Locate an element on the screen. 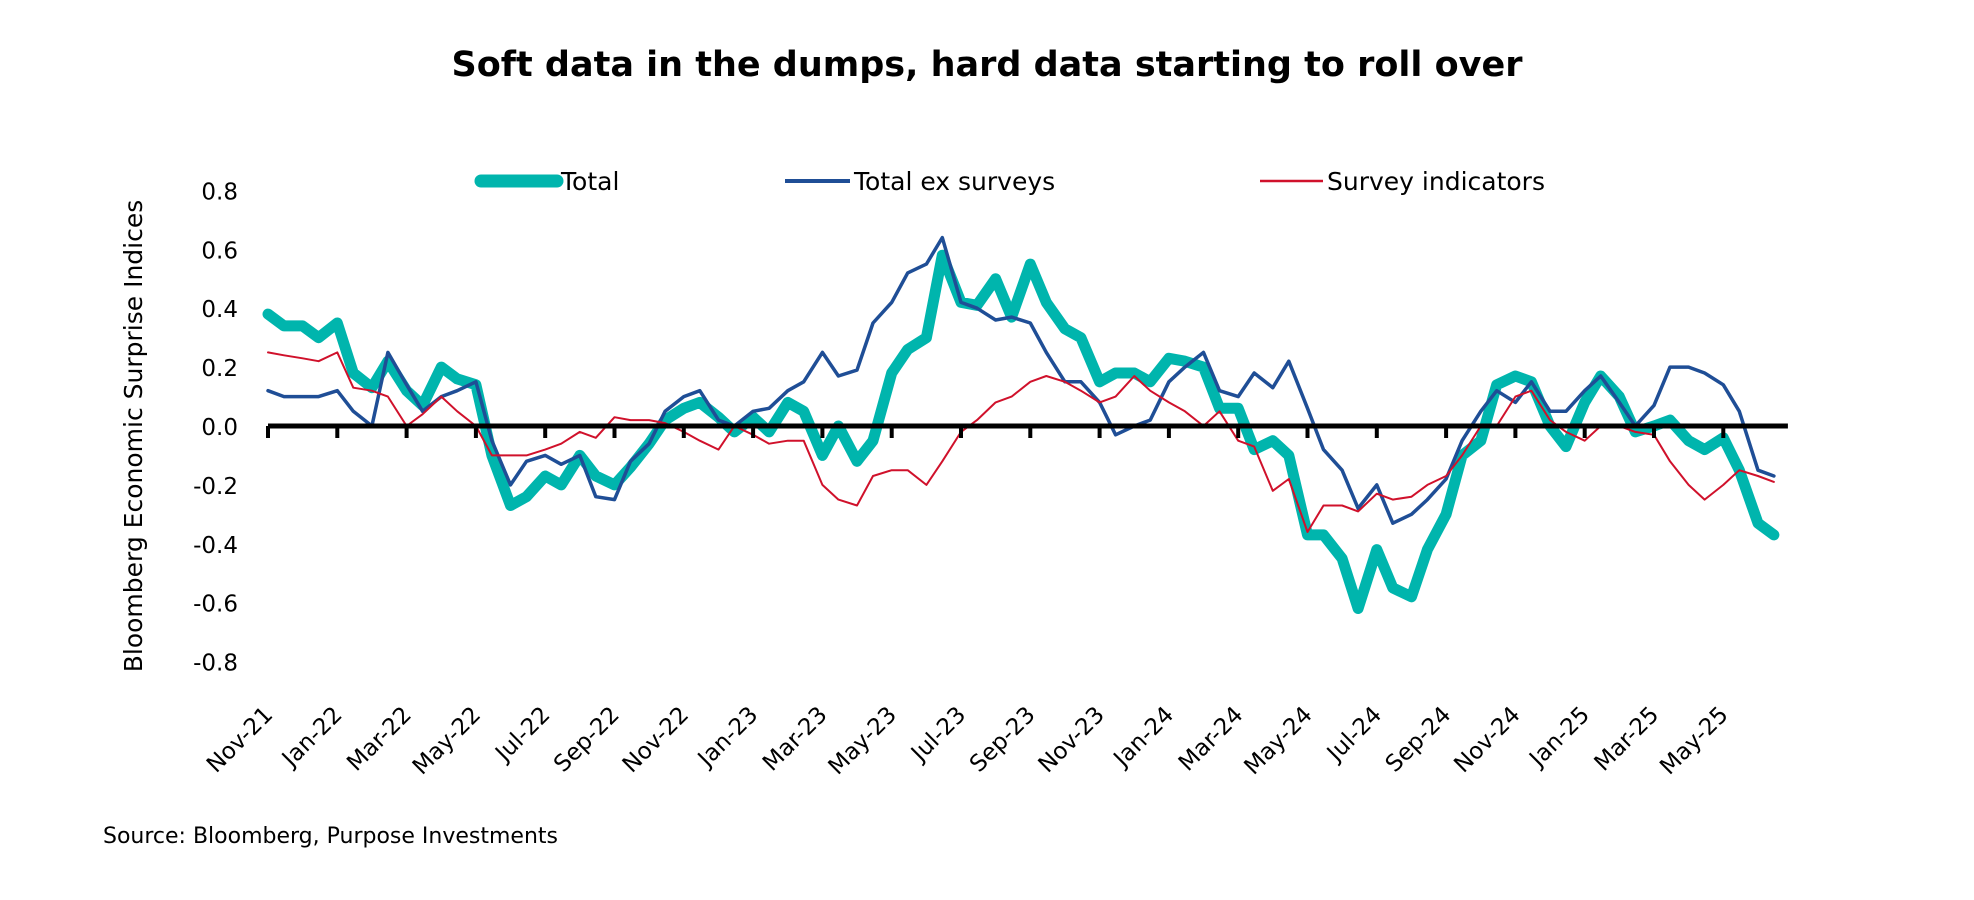  x-tick-label: Jul-22 is located at coordinates (522, 735).